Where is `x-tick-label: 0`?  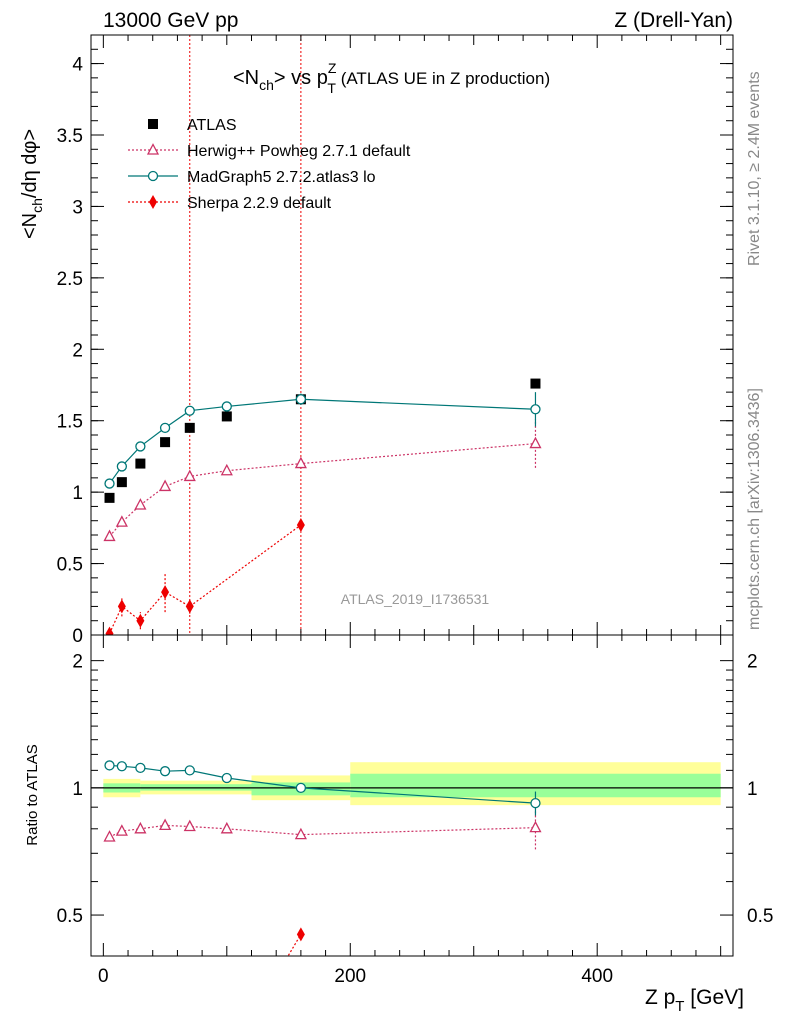
x-tick-label: 0 is located at coordinates (103, 976).